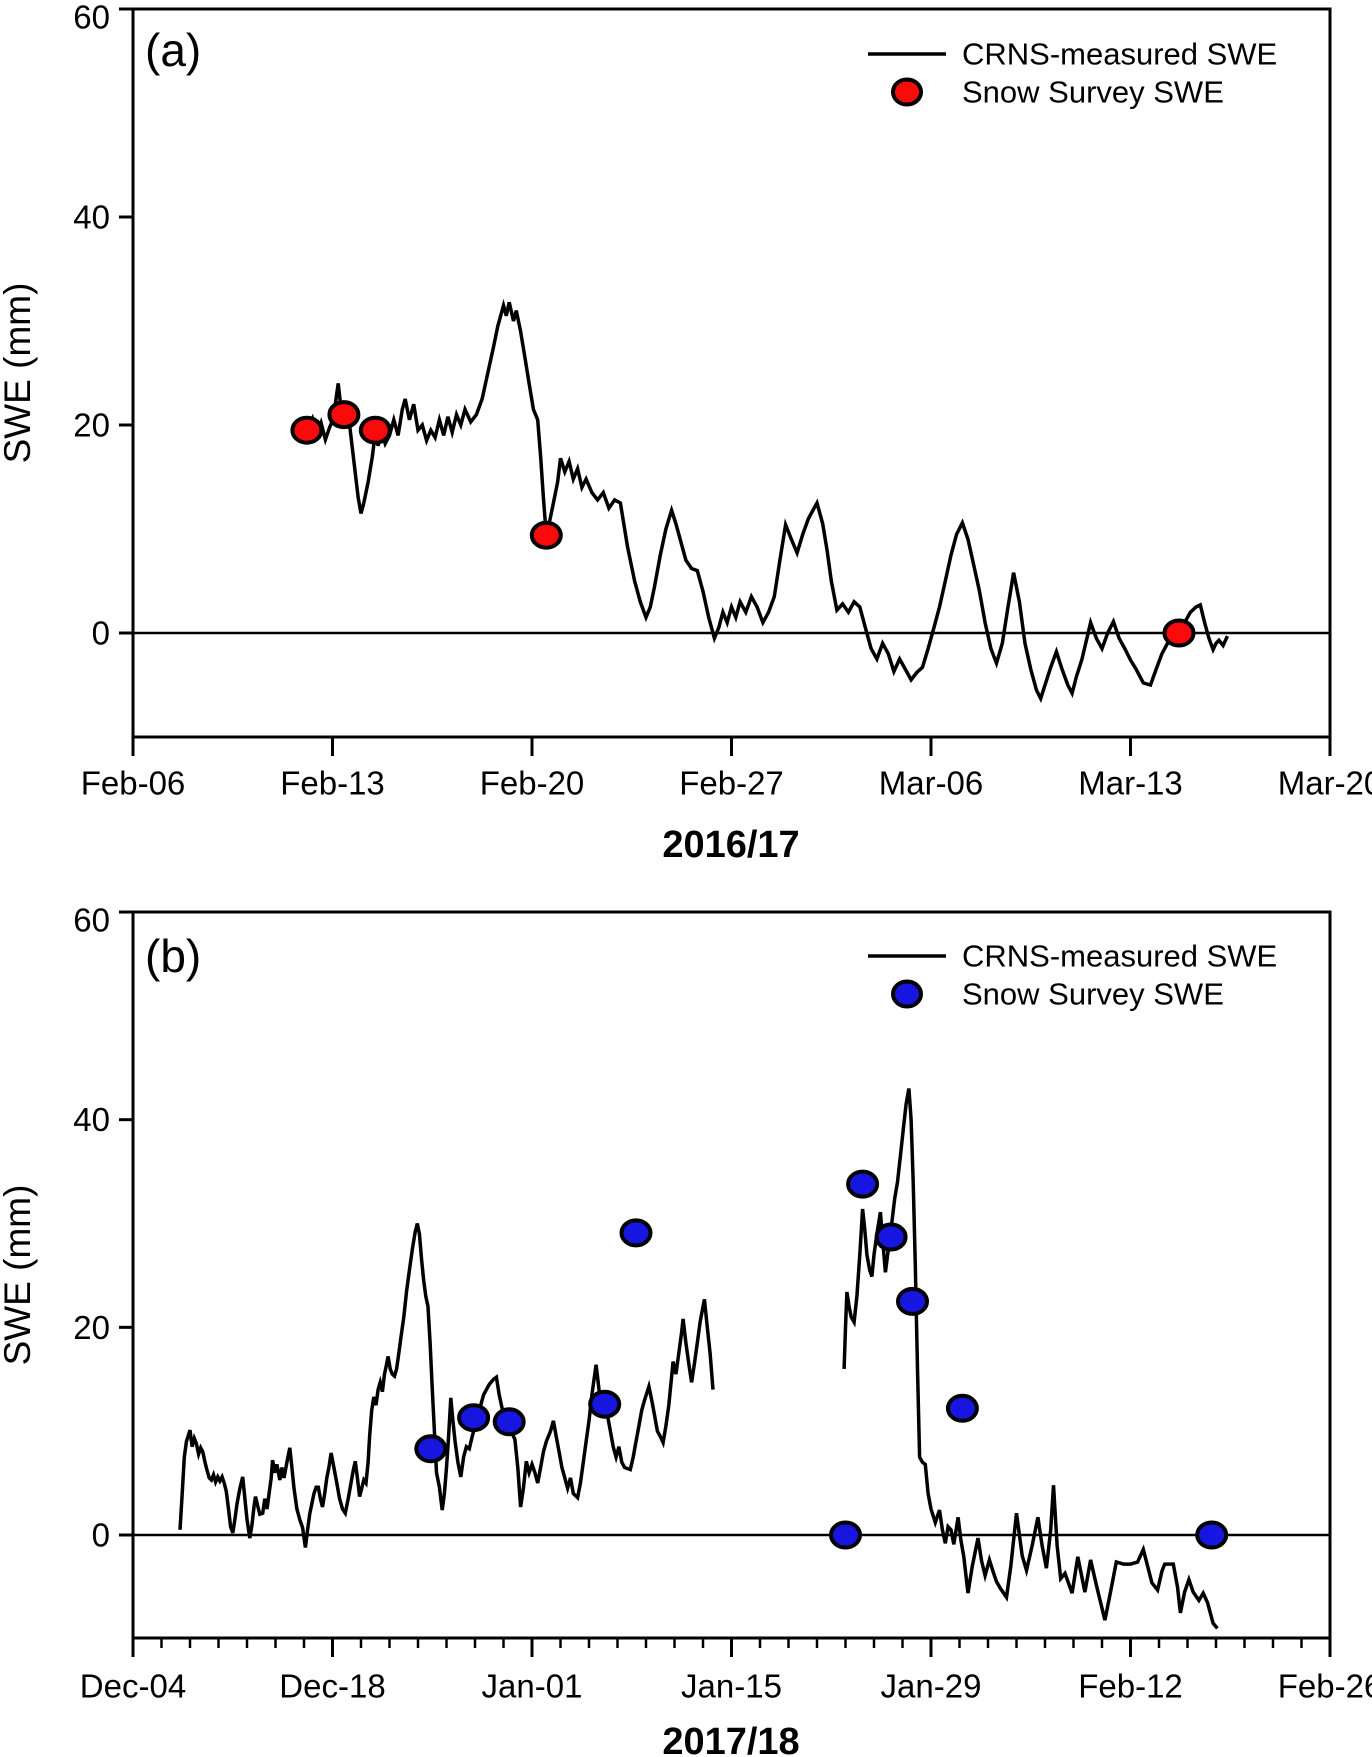  What do you see at coordinates (1130, 1686) in the screenshot?
I see `x-tick-label: Feb-12` at bounding box center [1130, 1686].